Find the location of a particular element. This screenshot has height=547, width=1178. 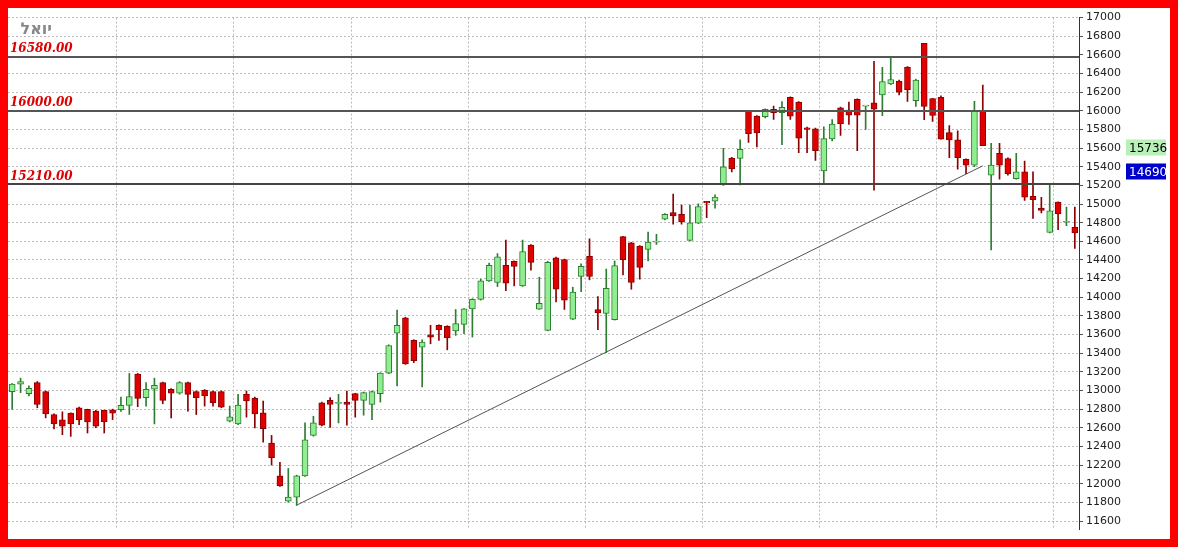

y-tick-label: 13800 is located at coordinates (1104, 315).